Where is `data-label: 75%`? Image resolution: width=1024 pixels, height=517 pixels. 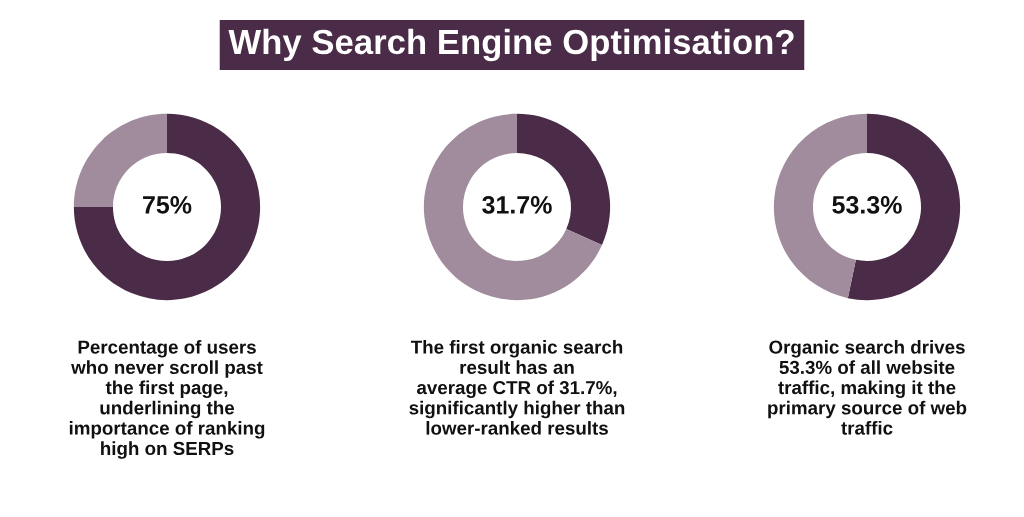 data-label: 75% is located at coordinates (167, 205).